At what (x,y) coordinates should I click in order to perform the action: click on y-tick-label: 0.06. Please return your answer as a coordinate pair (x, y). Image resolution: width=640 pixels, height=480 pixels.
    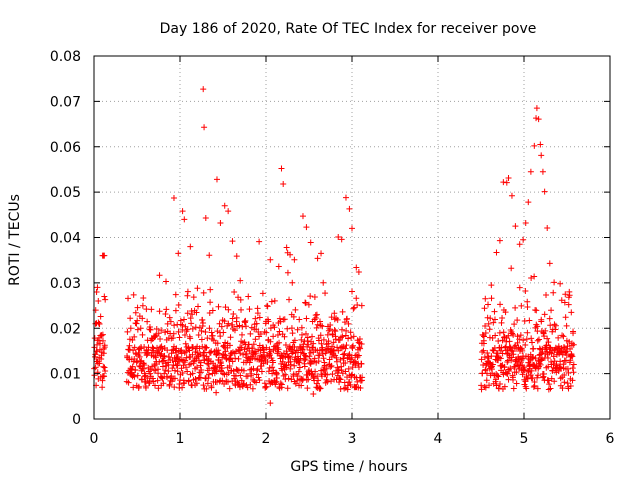
    Looking at the image, I should click on (65, 148).